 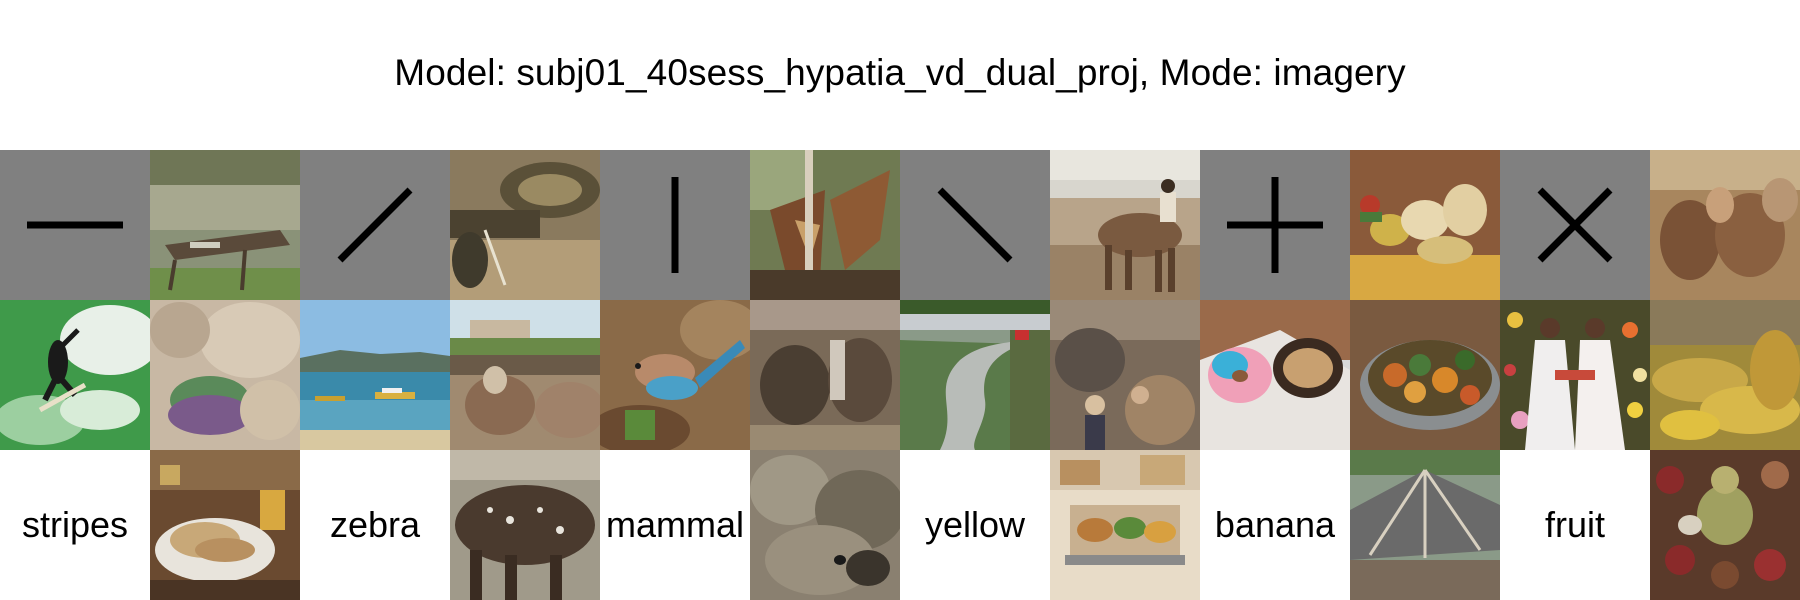 What do you see at coordinates (1425, 225) in the screenshot?
I see `image-food-plate` at bounding box center [1425, 225].